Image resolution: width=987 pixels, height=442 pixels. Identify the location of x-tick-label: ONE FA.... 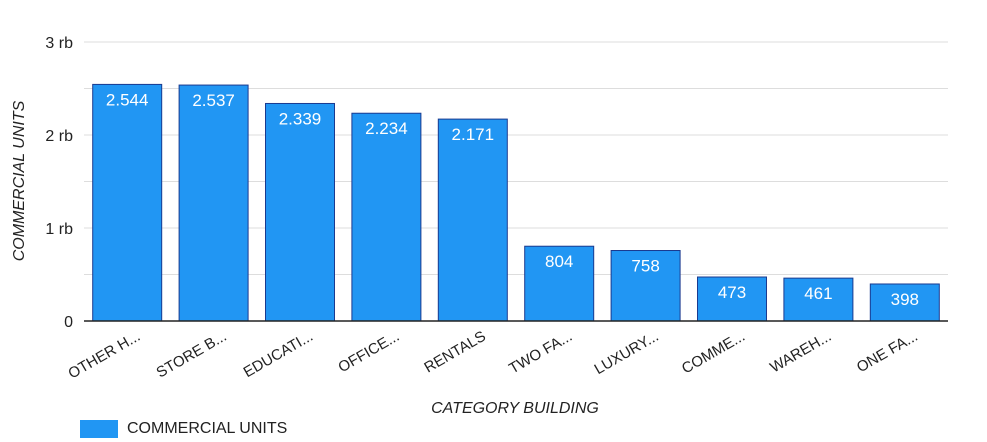
(887, 352).